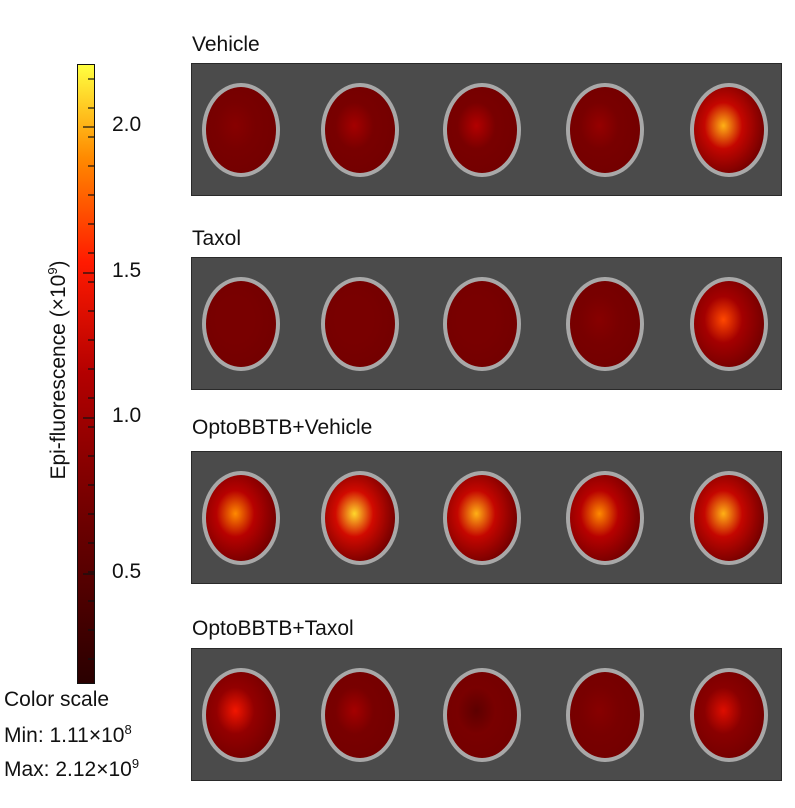 This screenshot has width=795, height=808. Describe the element at coordinates (273, 628) in the screenshot. I see `group-label-optobbtb-taxol: OptoBBTB+Taxol` at that location.